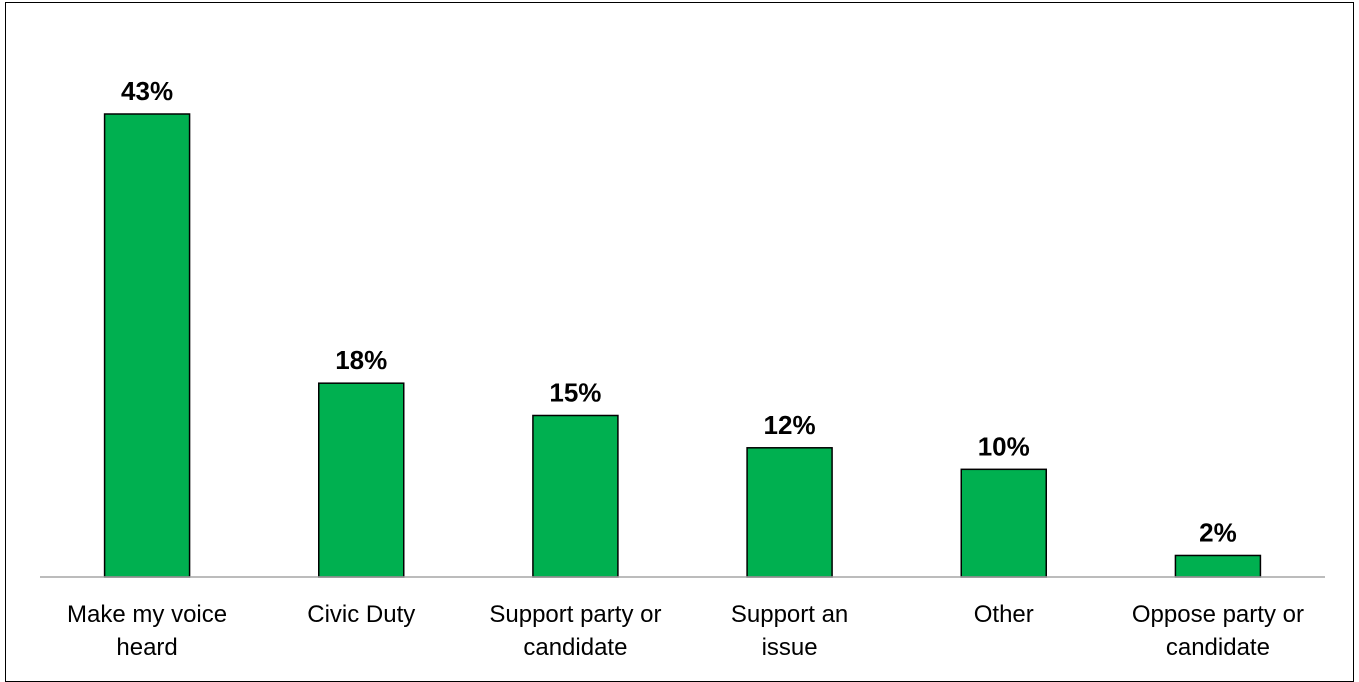 The height and width of the screenshot is (682, 1359). I want to click on category-label-line: heard, so click(146, 647).